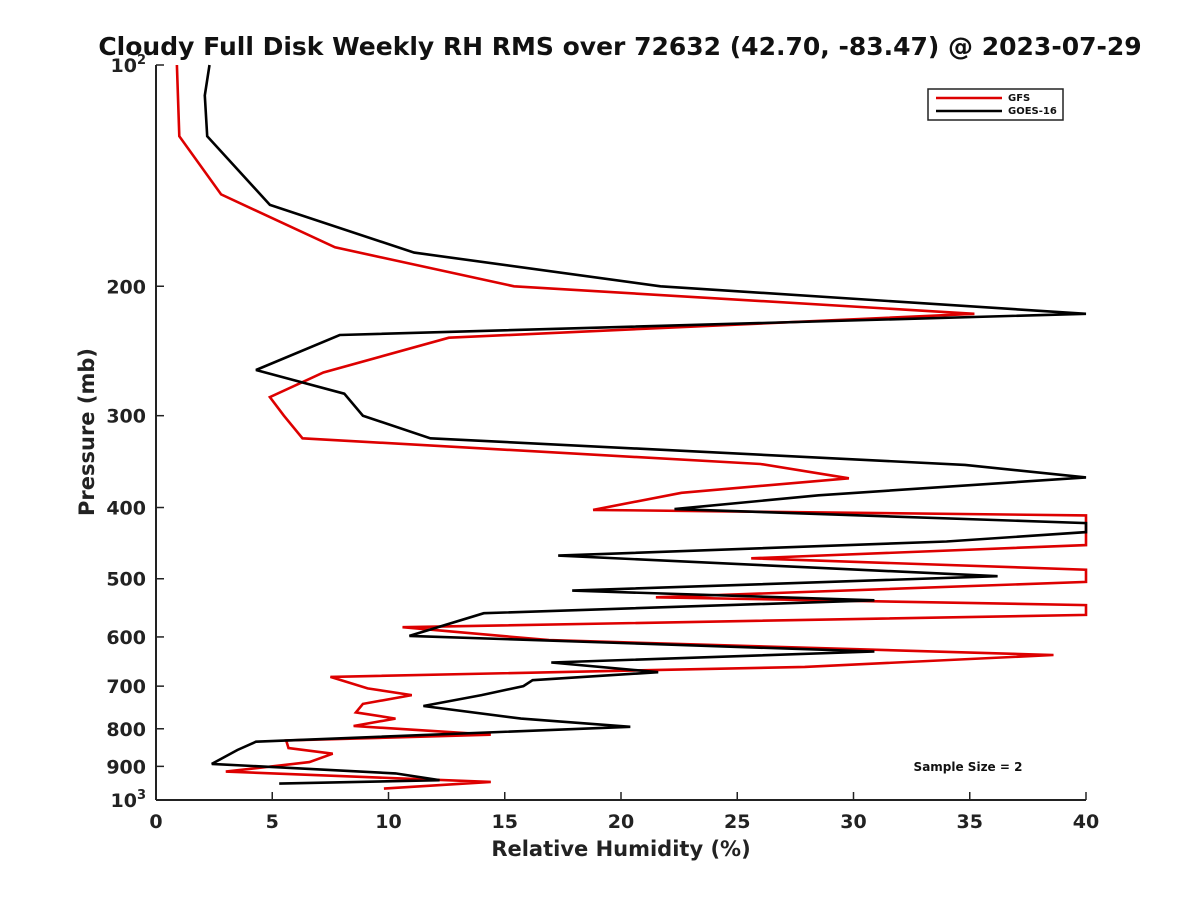 The image size is (1200, 900). I want to click on y-tick-label: 500, so click(126, 580).